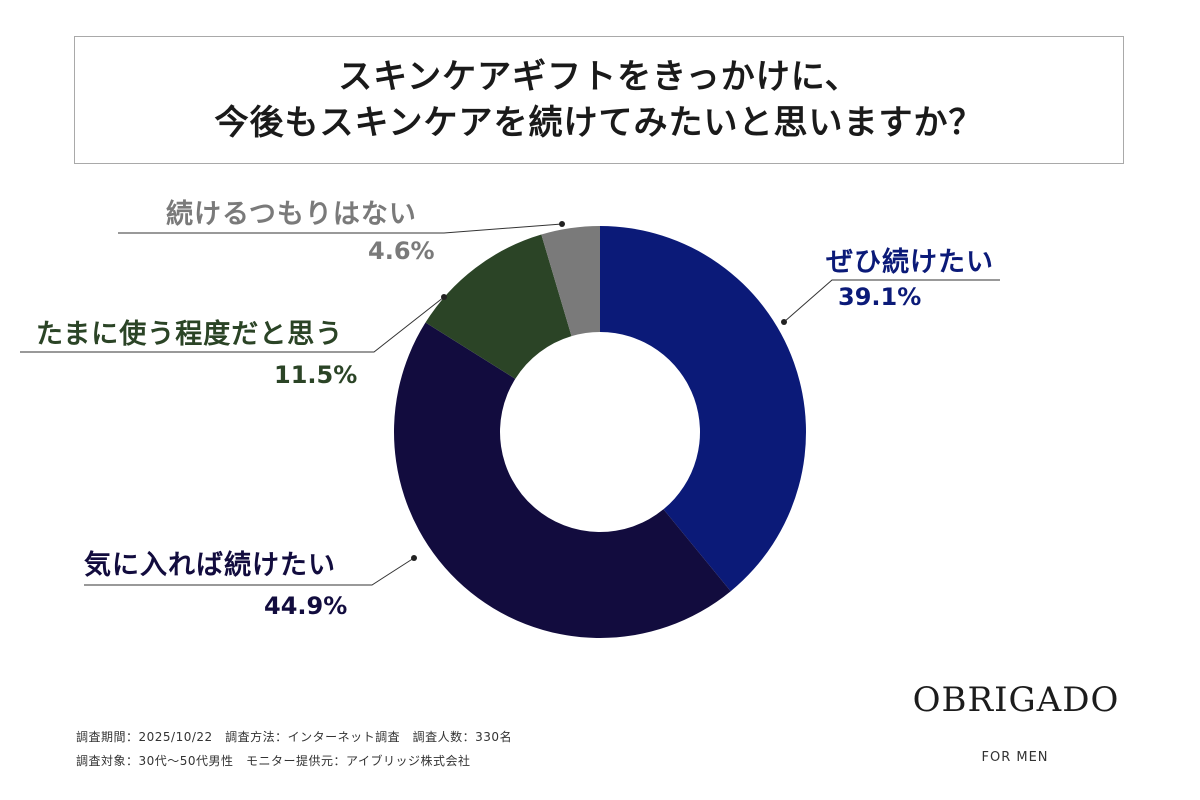  I want to click on label-tsuzukeru-value: 4.6%, so click(401, 251).